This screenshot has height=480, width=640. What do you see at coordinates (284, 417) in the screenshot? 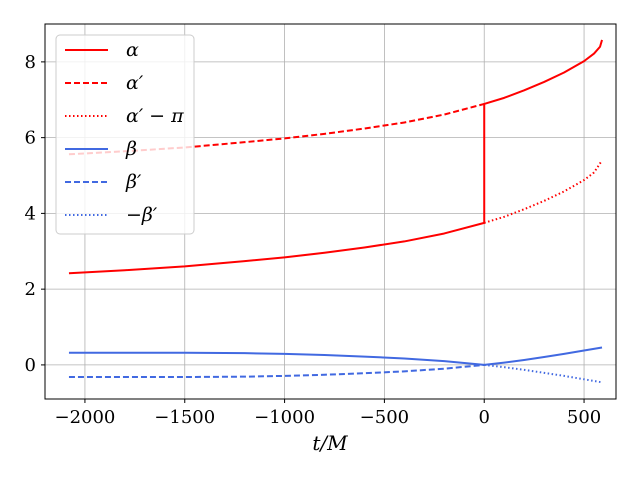
I see `x-tick-label: −1000` at bounding box center [284, 417].